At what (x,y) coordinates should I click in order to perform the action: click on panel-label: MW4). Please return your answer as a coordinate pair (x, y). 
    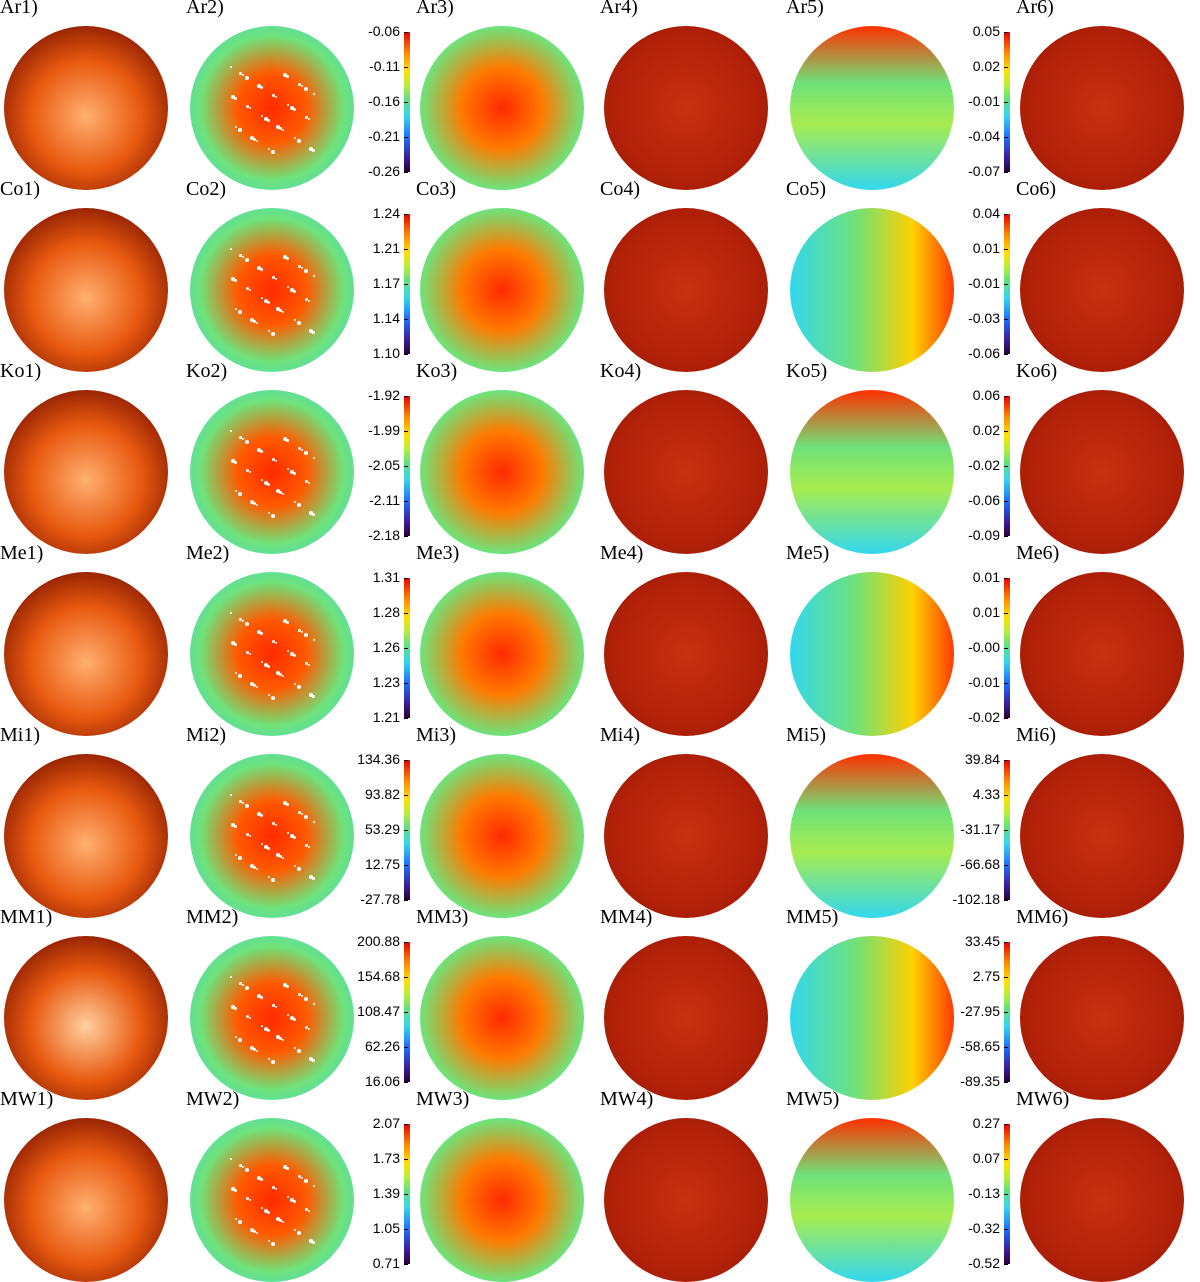
    Looking at the image, I should click on (627, 1099).